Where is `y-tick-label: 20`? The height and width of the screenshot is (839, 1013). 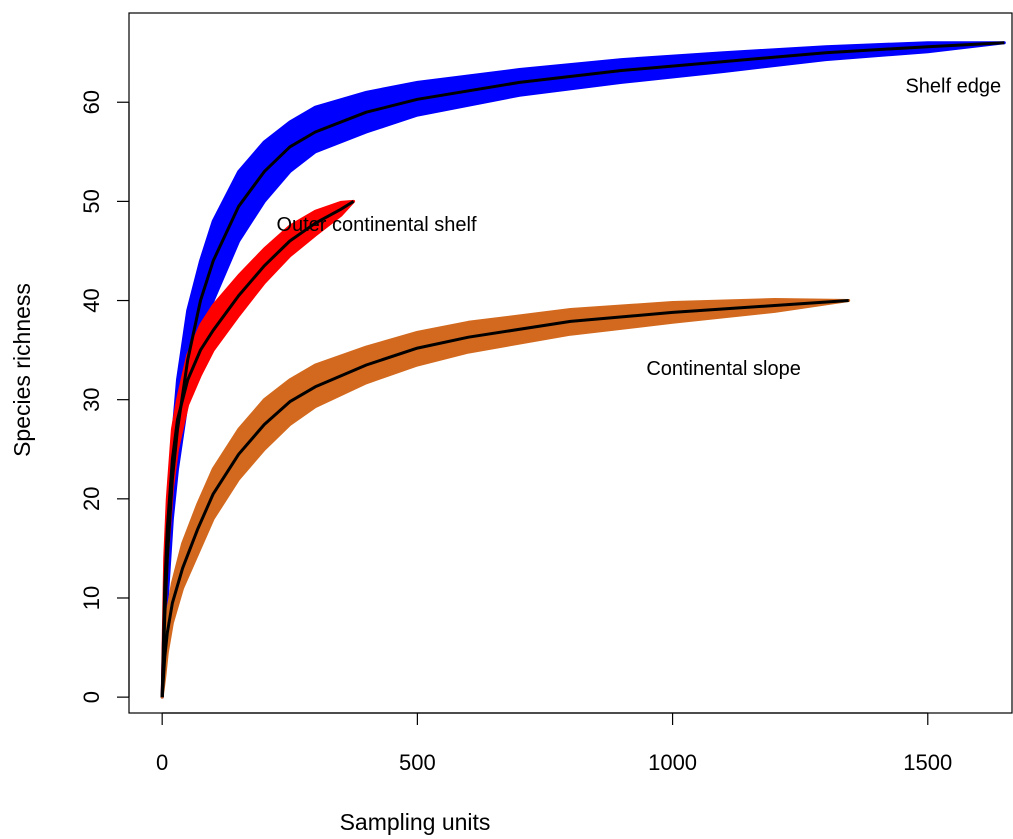 y-tick-label: 20 is located at coordinates (91, 499).